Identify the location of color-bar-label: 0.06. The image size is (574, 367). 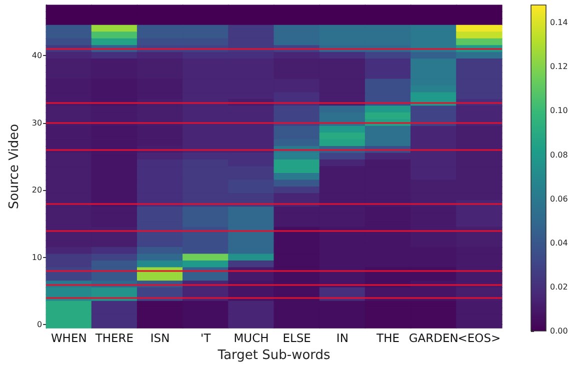
(559, 199).